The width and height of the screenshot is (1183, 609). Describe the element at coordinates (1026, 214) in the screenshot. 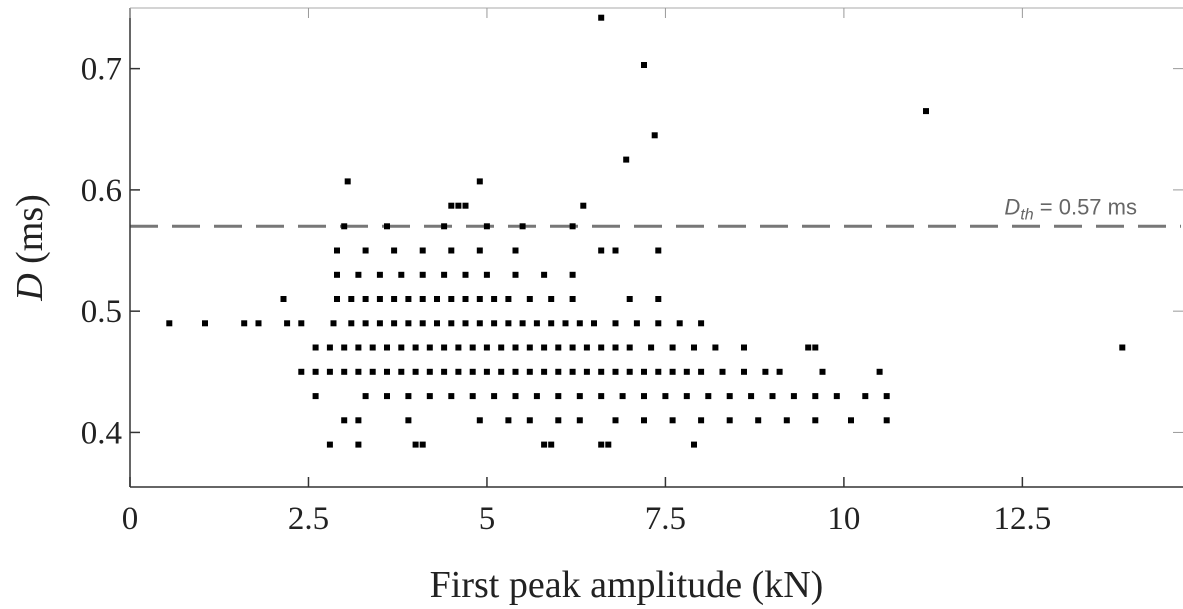

I see `threshold-label-sub: th` at that location.